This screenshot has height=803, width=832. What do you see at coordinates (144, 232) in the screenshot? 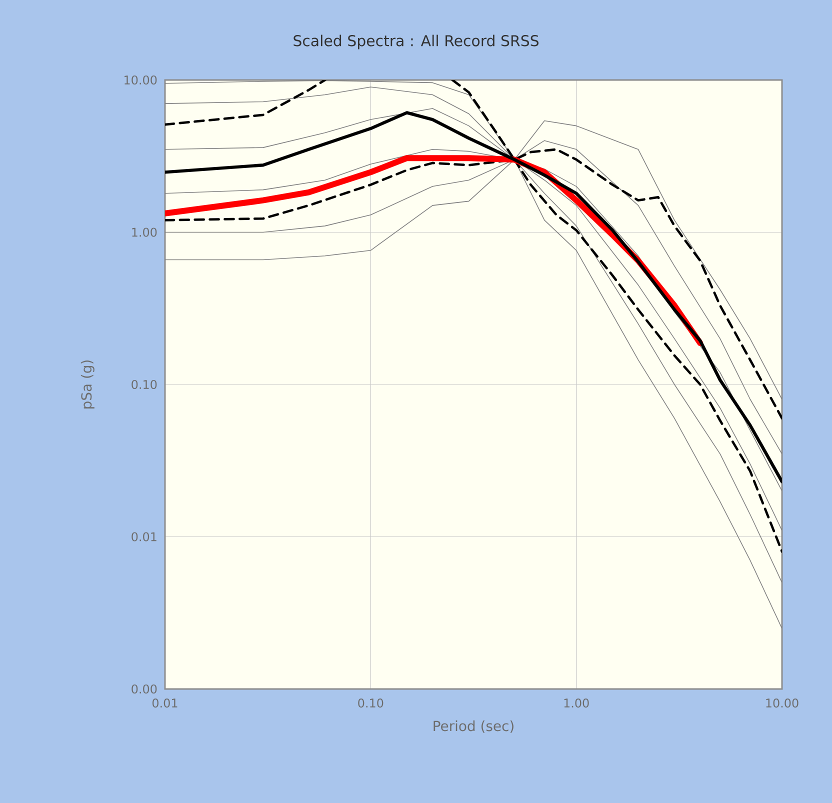
I see `y-tick-label: 1.00` at bounding box center [144, 232].